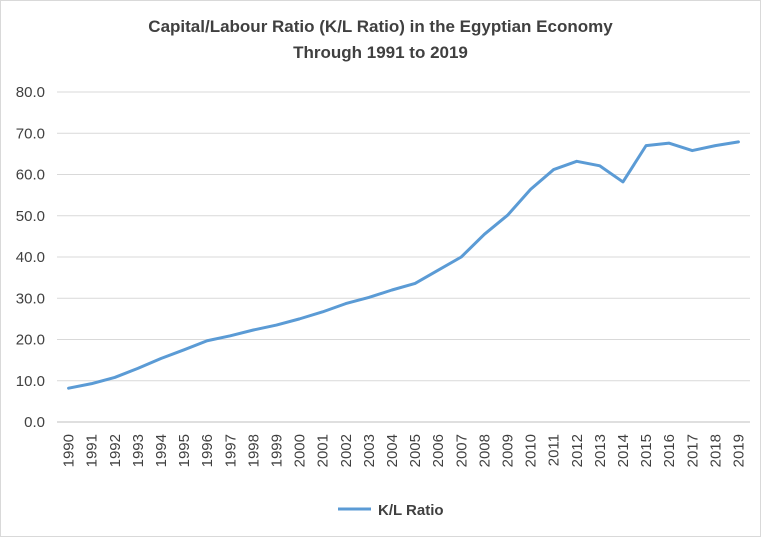 Image resolution: width=761 pixels, height=537 pixels. I want to click on x-tick-label: 1998, so click(253, 450).